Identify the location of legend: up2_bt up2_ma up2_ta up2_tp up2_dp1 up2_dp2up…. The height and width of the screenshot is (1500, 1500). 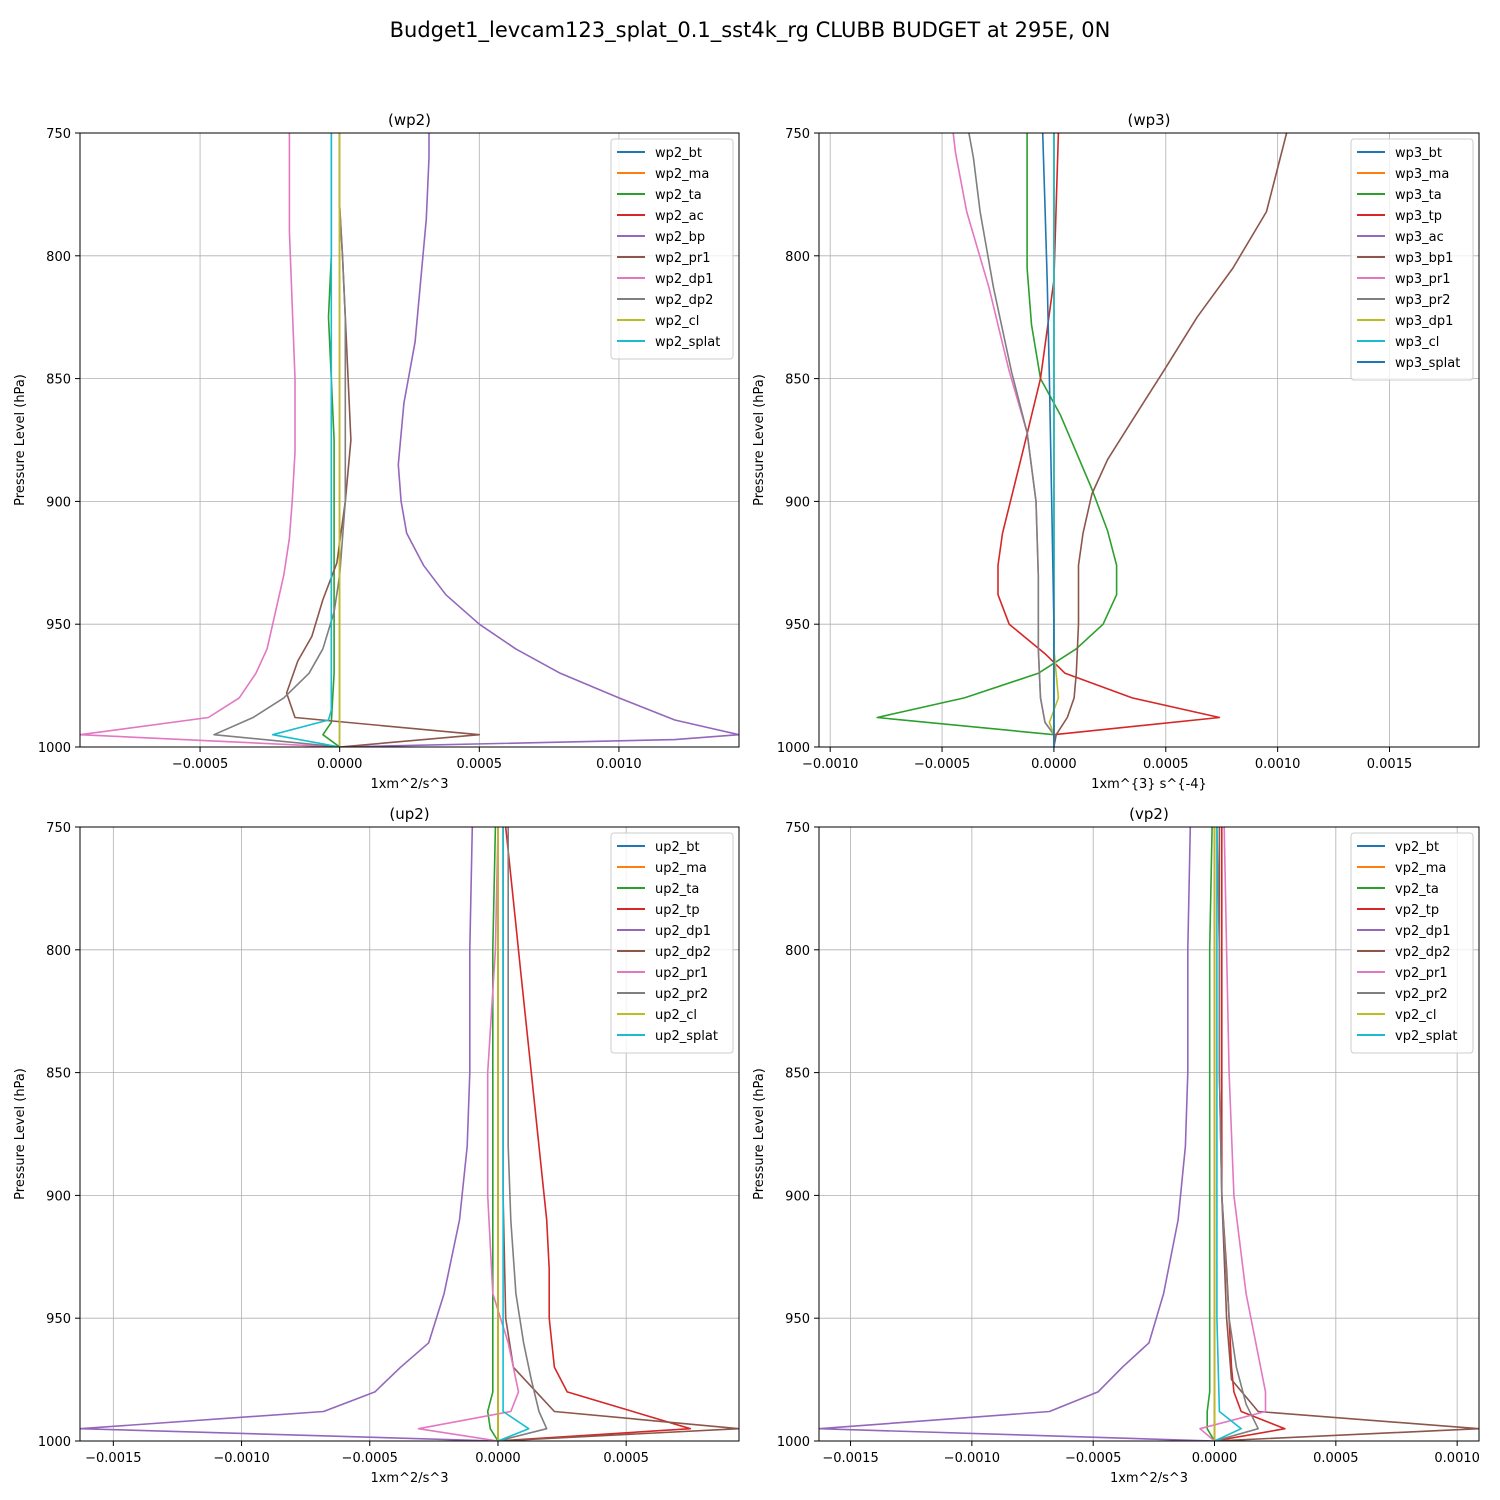
(672, 943).